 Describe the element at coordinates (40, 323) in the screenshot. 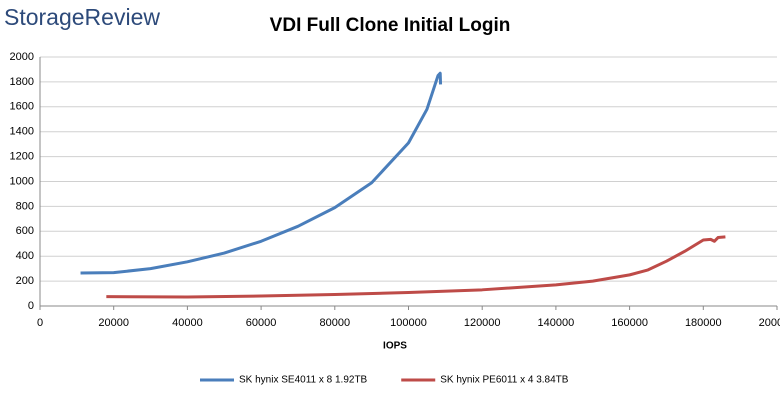

I see `x-tick-label: 0` at that location.